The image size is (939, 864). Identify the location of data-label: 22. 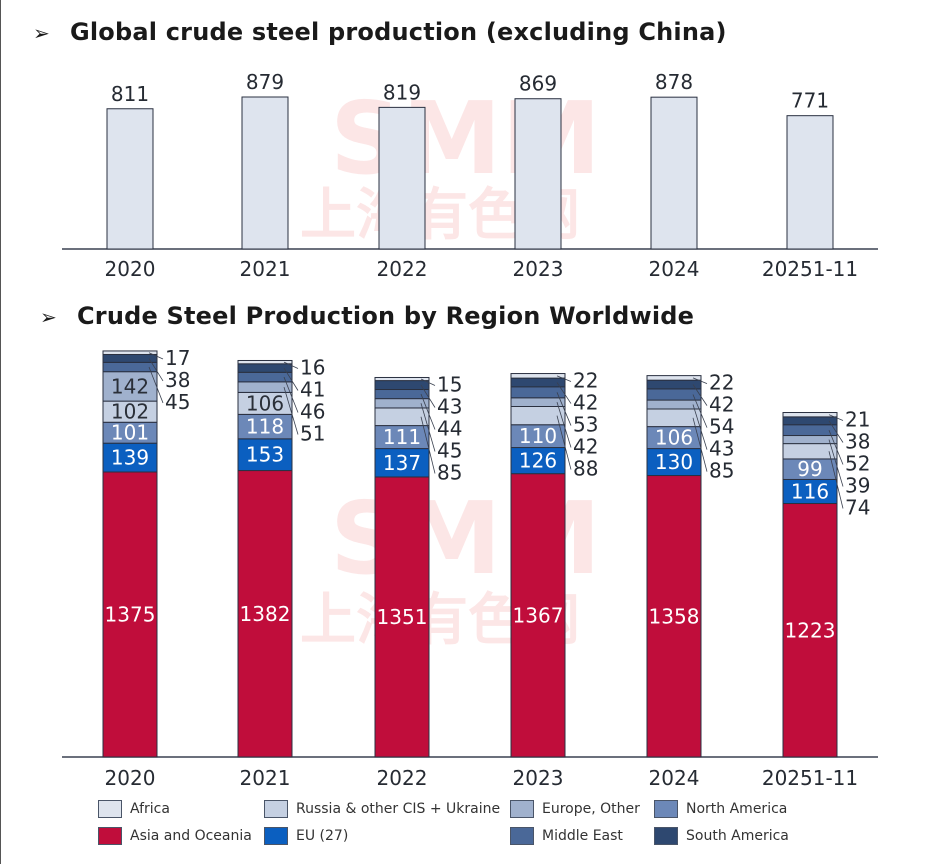
(721, 383).